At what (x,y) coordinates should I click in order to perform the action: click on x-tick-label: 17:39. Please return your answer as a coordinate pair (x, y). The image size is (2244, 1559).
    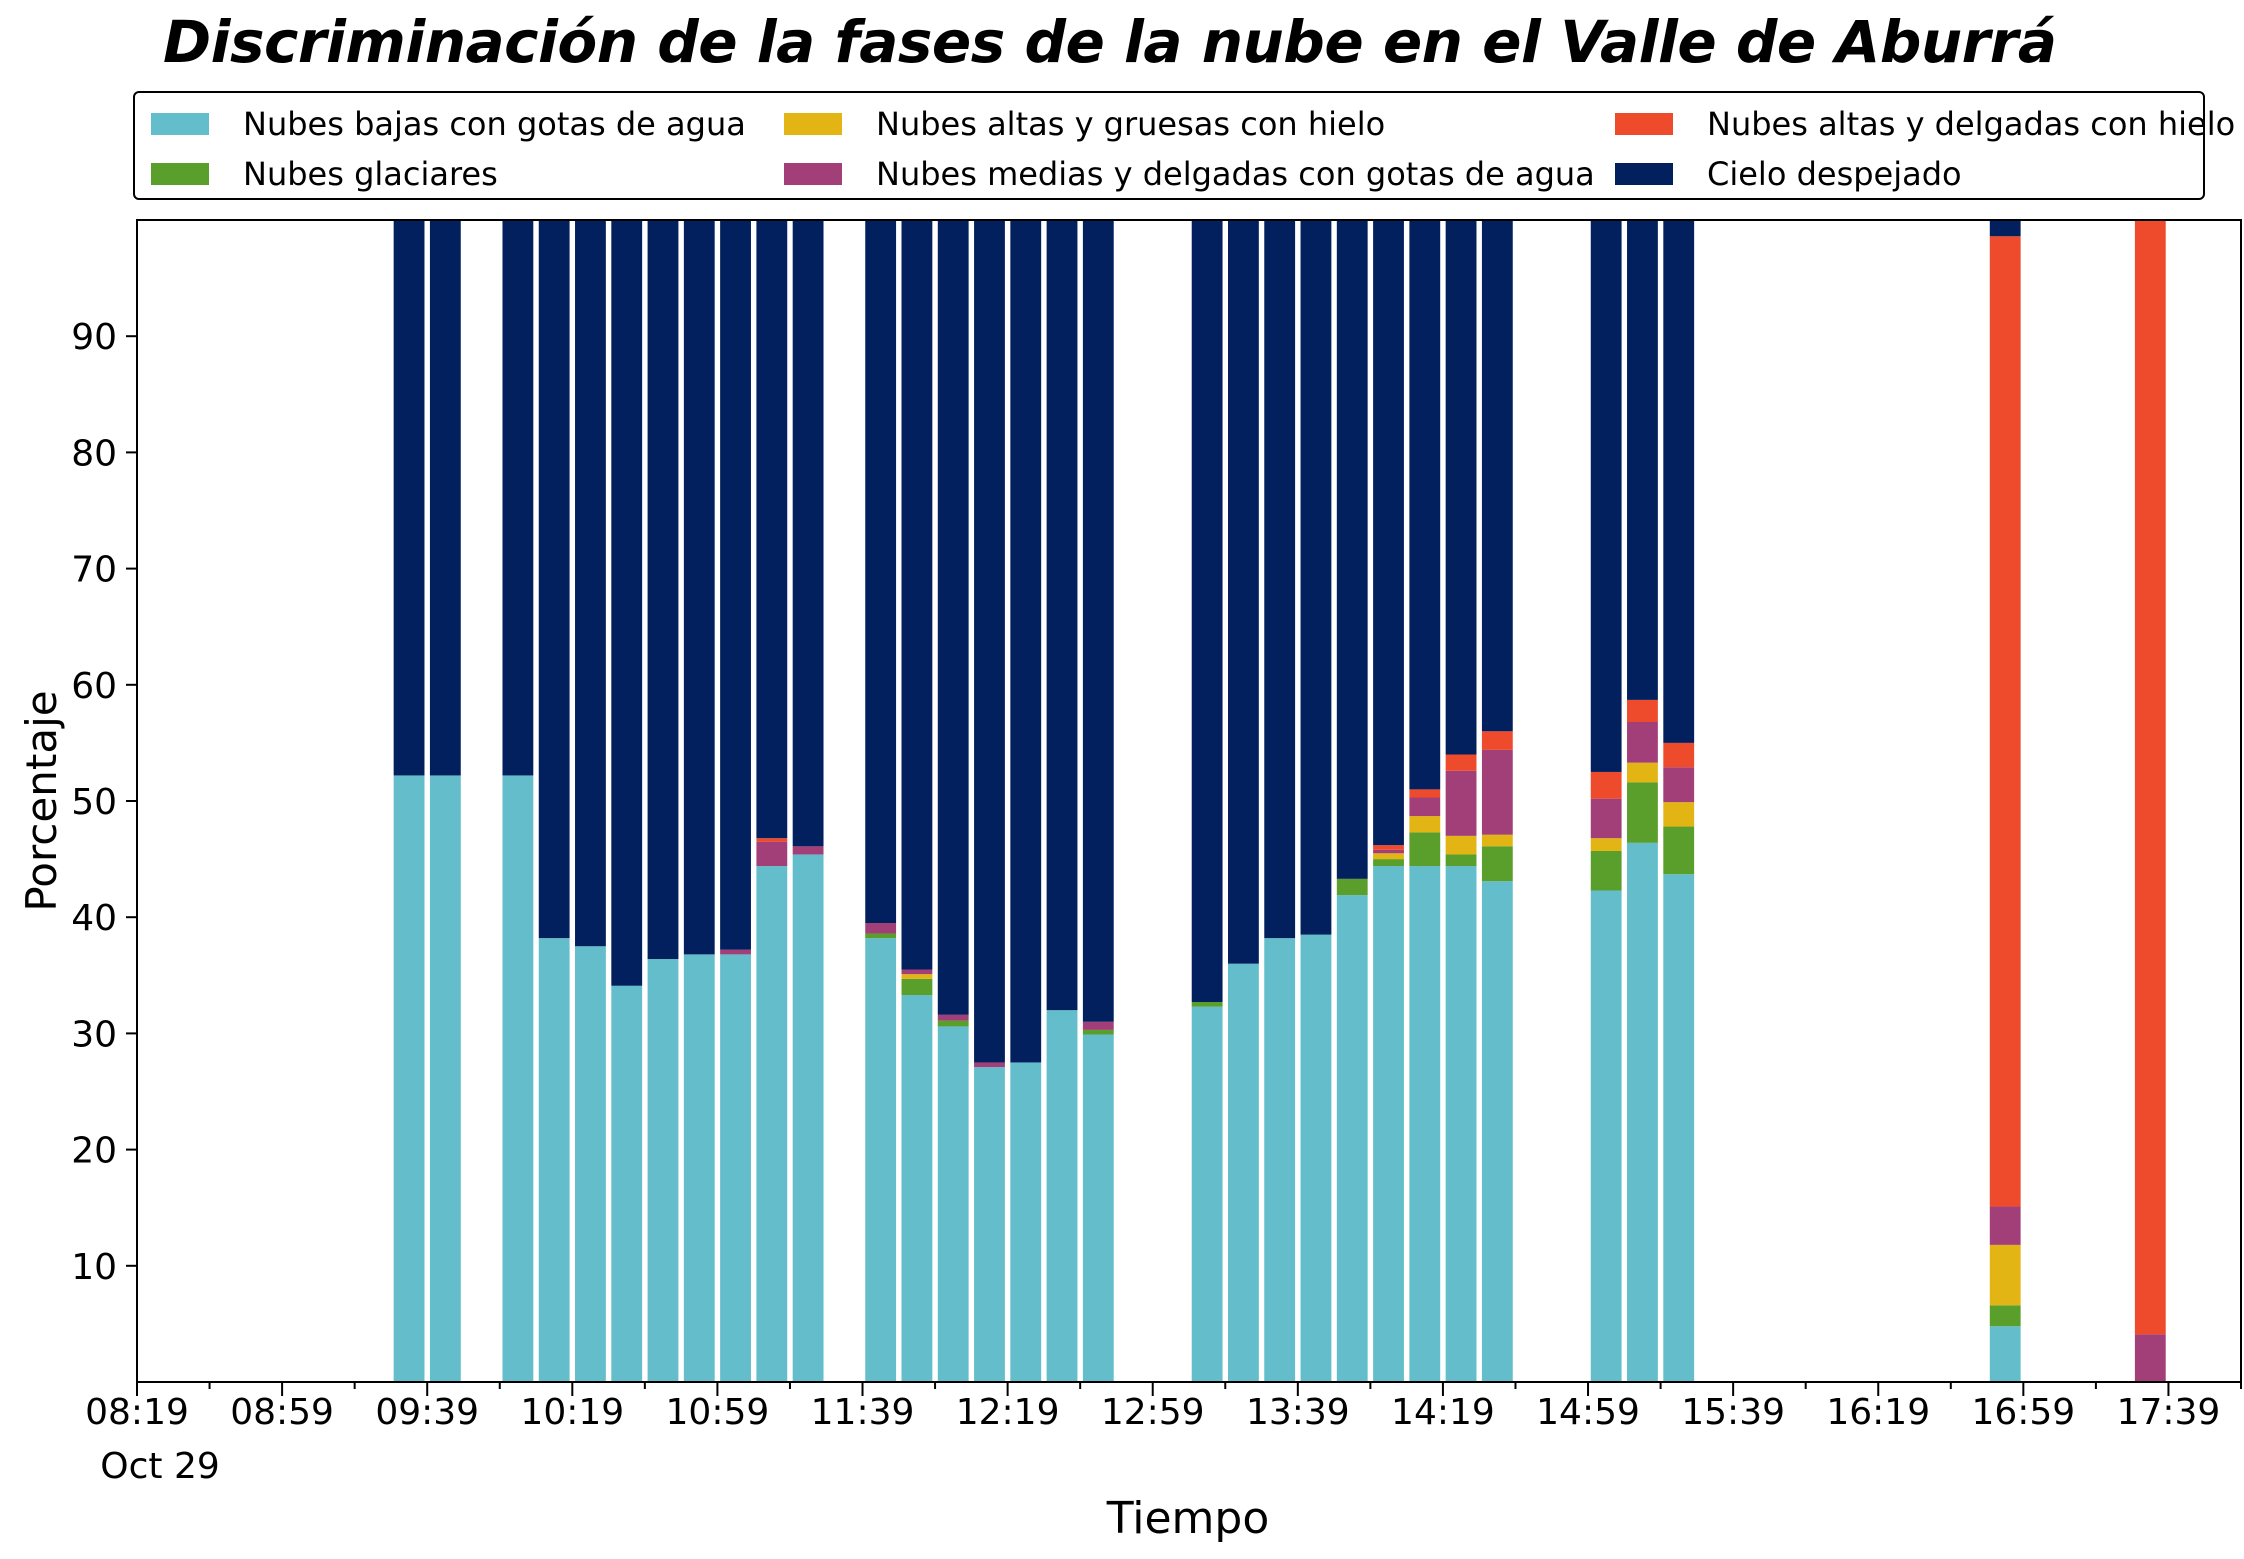
    Looking at the image, I should click on (2169, 1412).